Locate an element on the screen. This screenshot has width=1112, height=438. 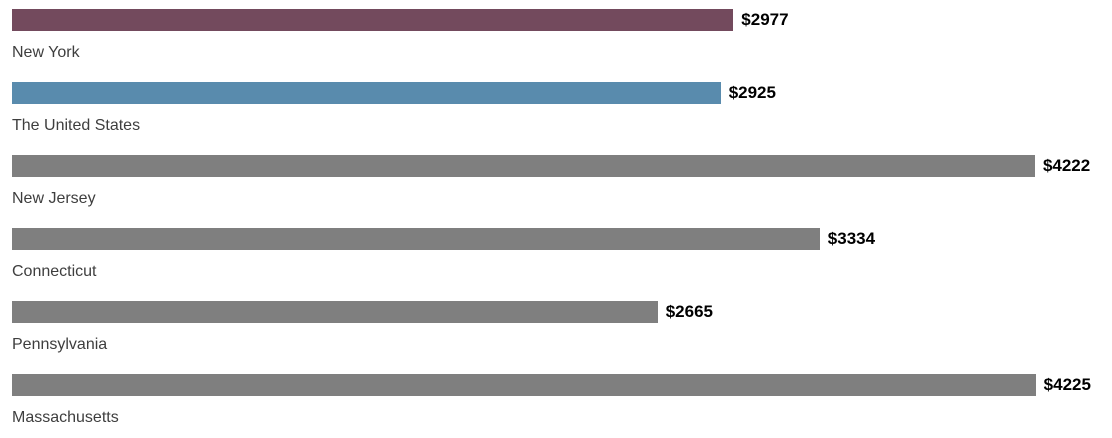
category-label: Pennsylvania is located at coordinates (60, 344).